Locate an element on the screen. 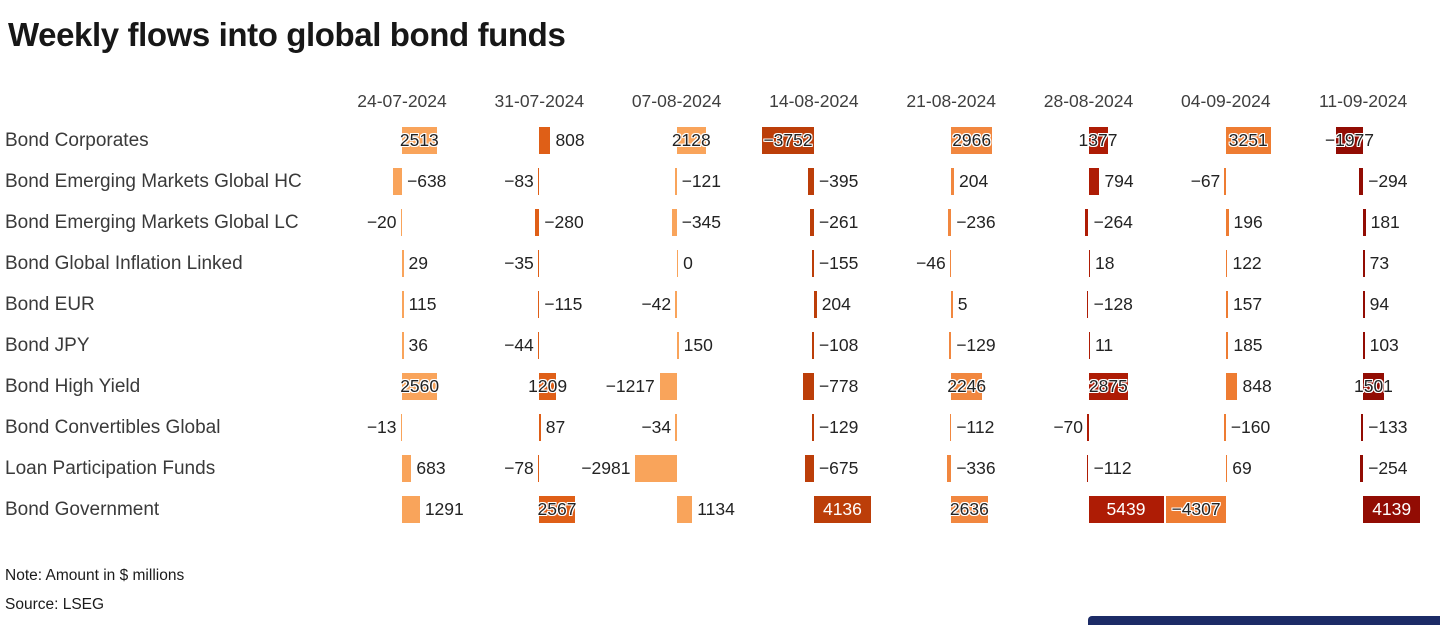 The image size is (1440, 625). flow-value: 18 is located at coordinates (1105, 263).